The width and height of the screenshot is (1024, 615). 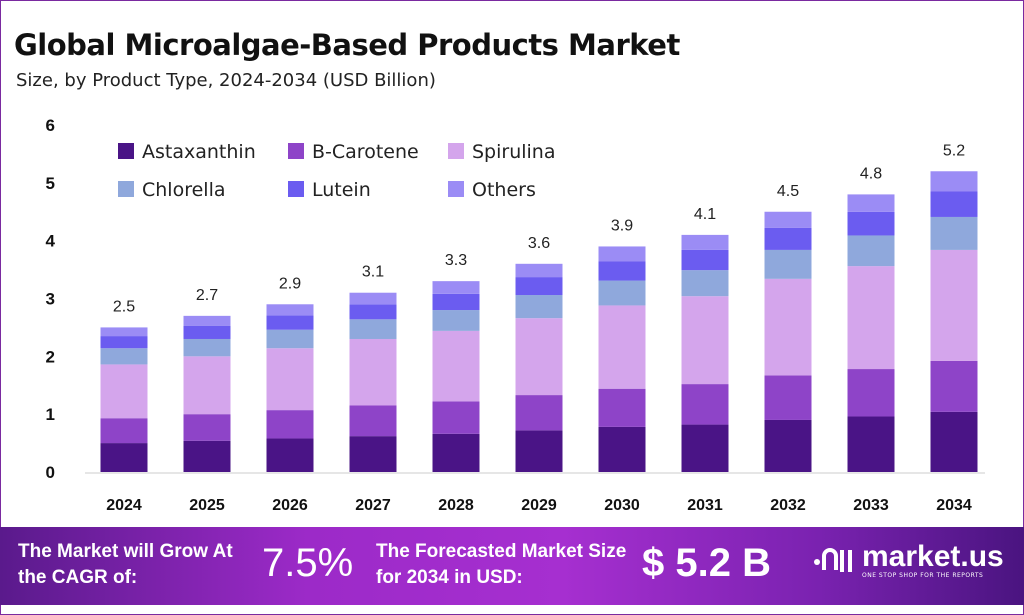 I want to click on data-label-total: 4.5, so click(x=788, y=191).